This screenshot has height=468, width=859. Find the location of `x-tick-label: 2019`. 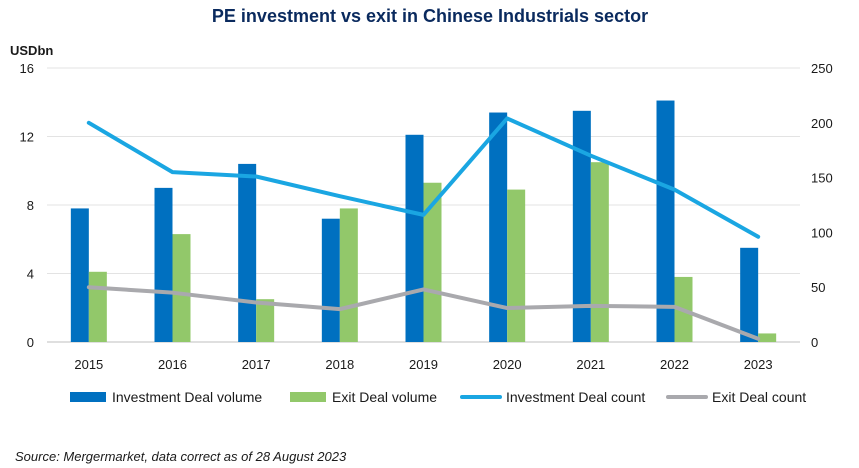

x-tick-label: 2019 is located at coordinates (423, 364).